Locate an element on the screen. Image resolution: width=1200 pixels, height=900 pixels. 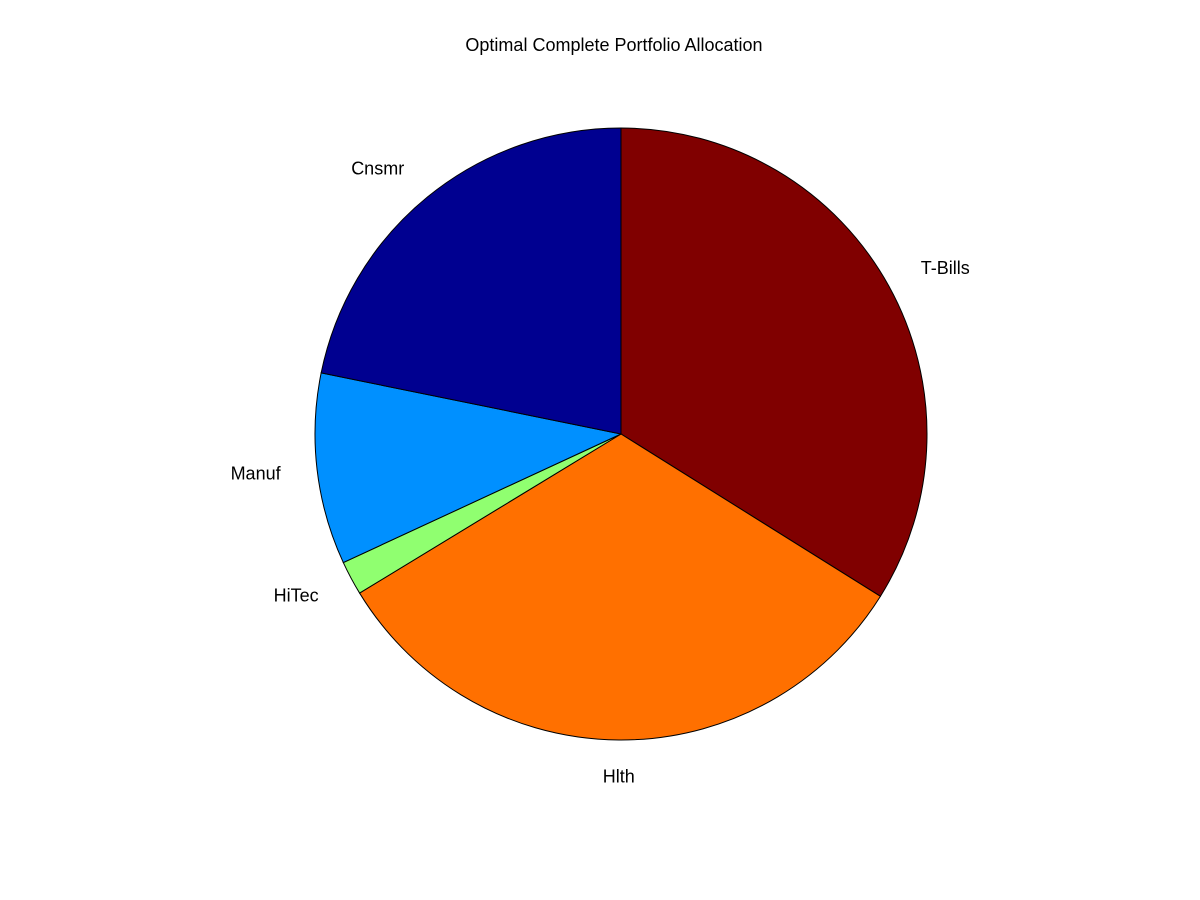
pie-slice-manuf is located at coordinates (468, 468).